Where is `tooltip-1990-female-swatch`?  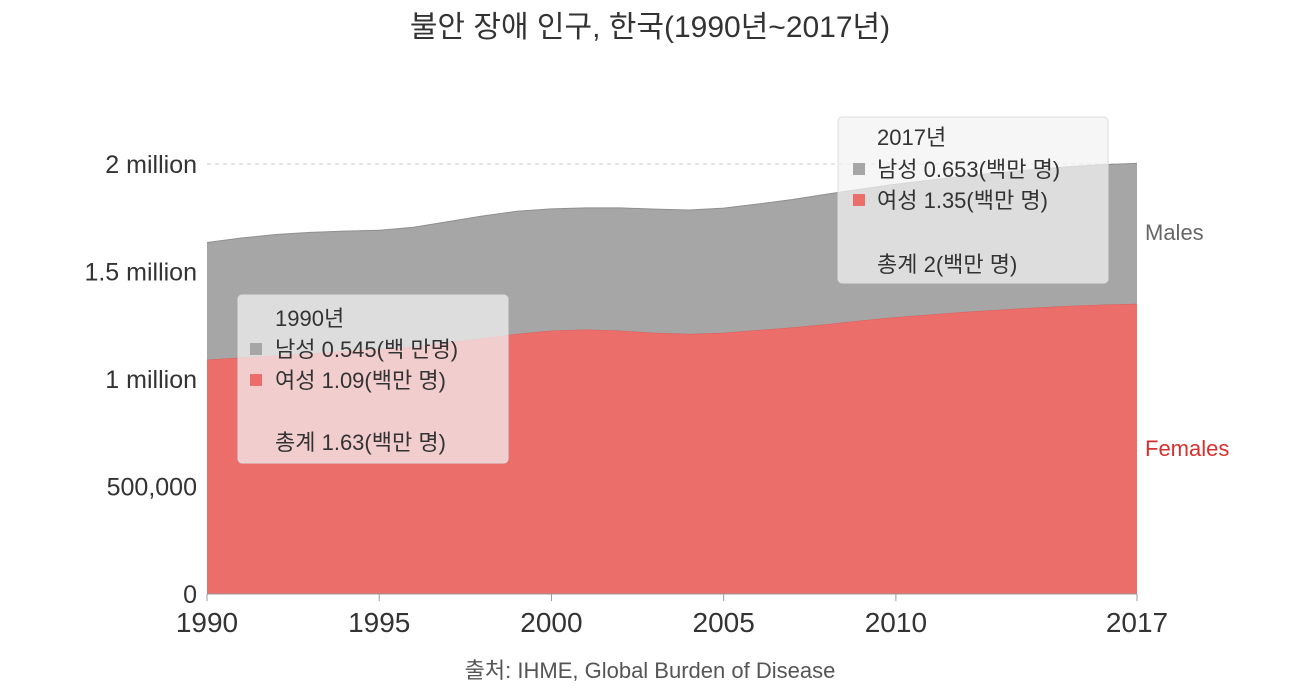
tooltip-1990-female-swatch is located at coordinates (256, 380).